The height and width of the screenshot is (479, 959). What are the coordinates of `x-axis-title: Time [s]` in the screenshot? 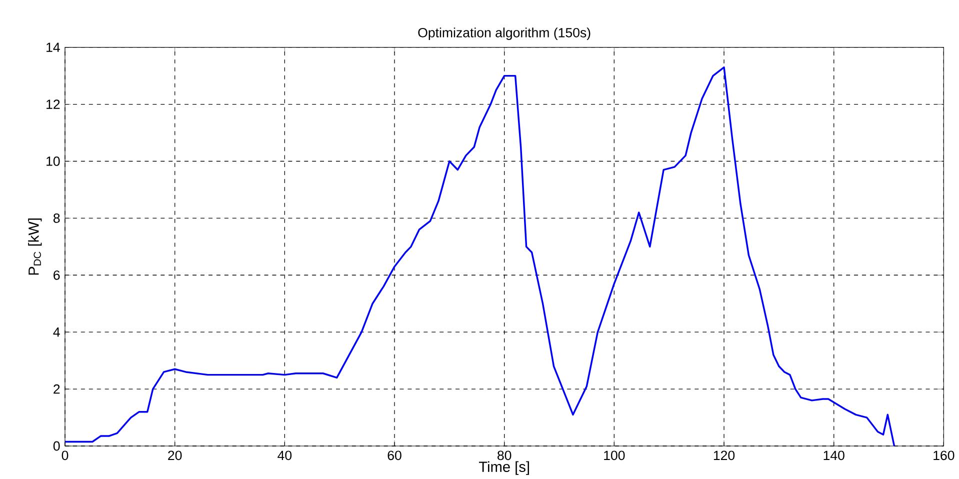 It's located at (503, 468).